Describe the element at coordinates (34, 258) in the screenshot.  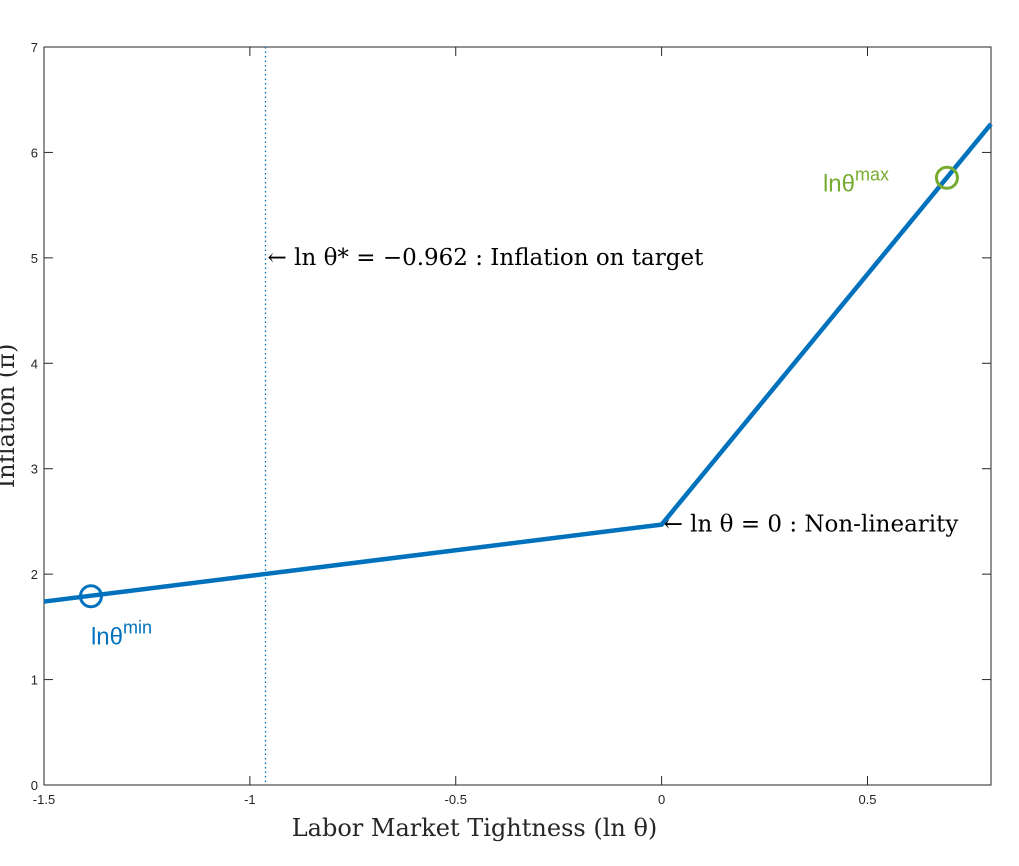
I see `y-tick-label: 5` at that location.